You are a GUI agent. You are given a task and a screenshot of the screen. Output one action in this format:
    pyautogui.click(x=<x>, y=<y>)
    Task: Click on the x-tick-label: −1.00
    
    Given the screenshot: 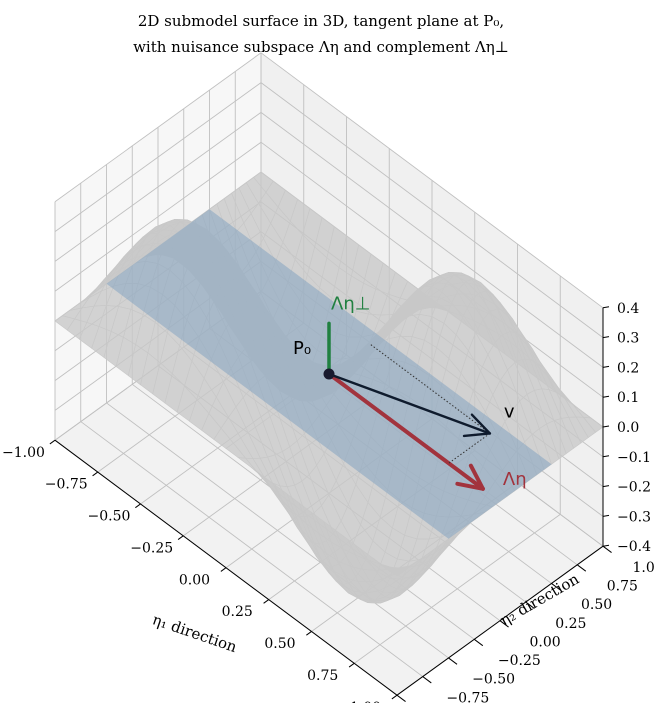 What is the action you would take?
    pyautogui.click(x=23, y=453)
    